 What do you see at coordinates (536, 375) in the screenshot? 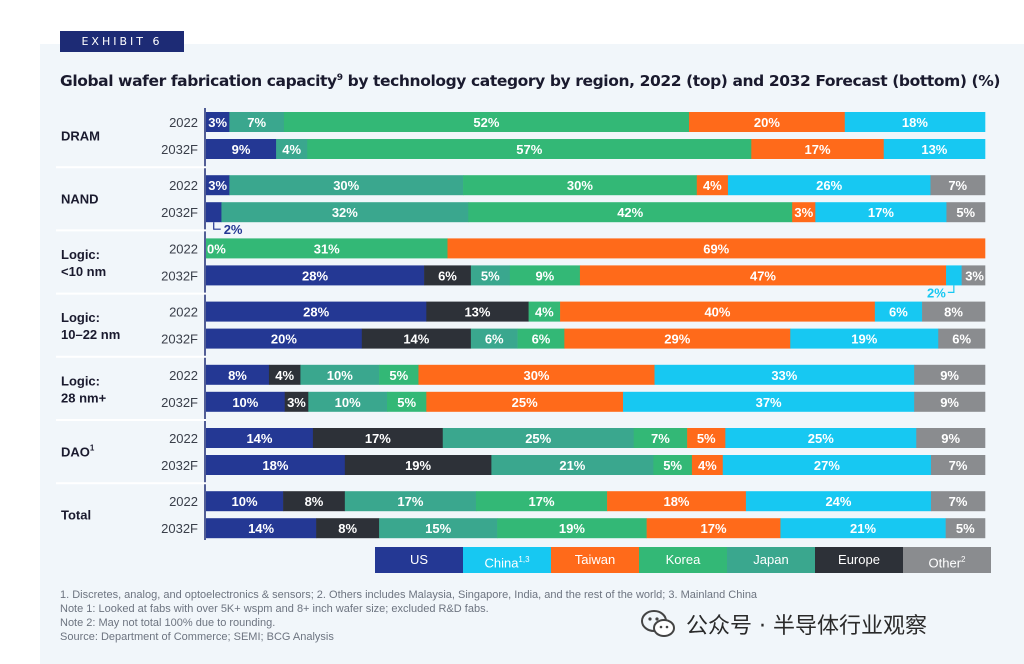
I see `data-label: 30%` at bounding box center [536, 375].